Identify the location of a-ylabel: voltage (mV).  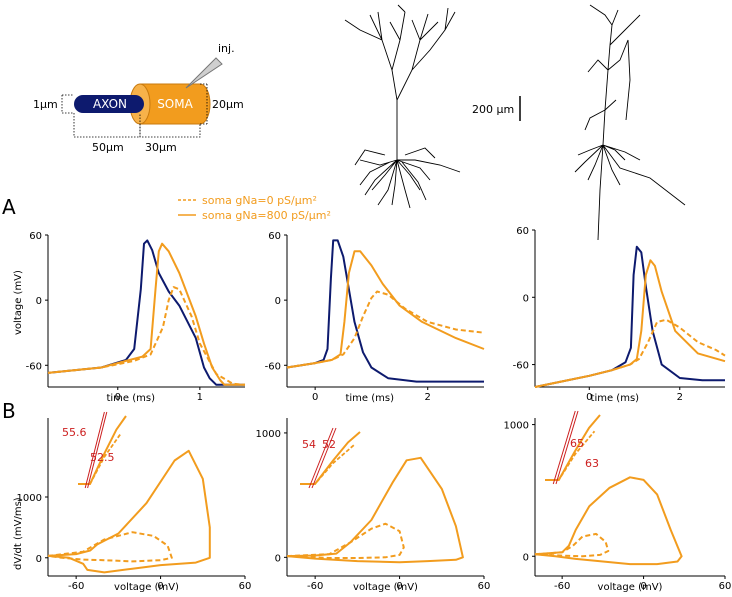
(18, 302).